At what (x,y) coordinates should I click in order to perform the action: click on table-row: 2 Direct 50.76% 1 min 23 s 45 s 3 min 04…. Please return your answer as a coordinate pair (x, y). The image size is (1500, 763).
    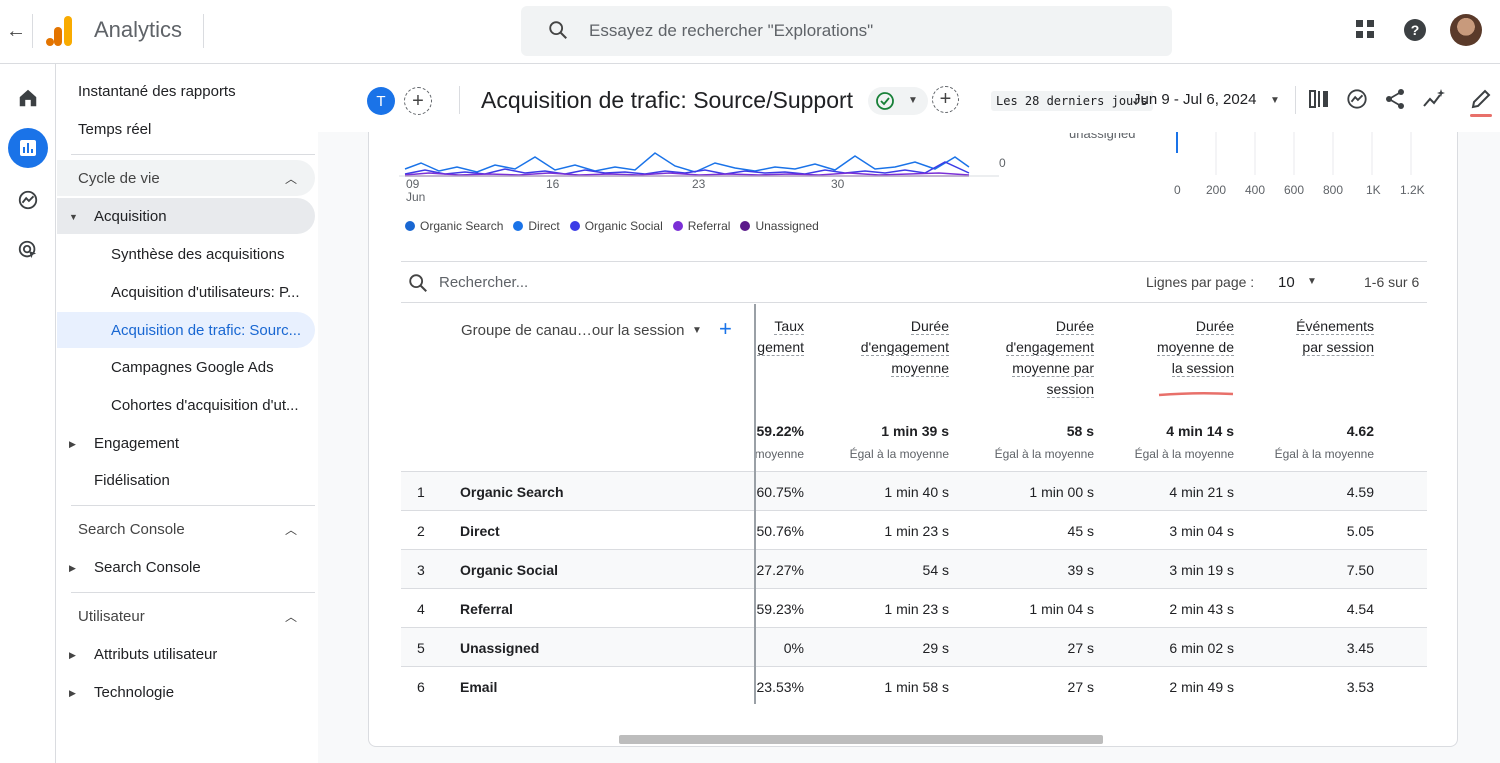
    Looking at the image, I should click on (914, 529).